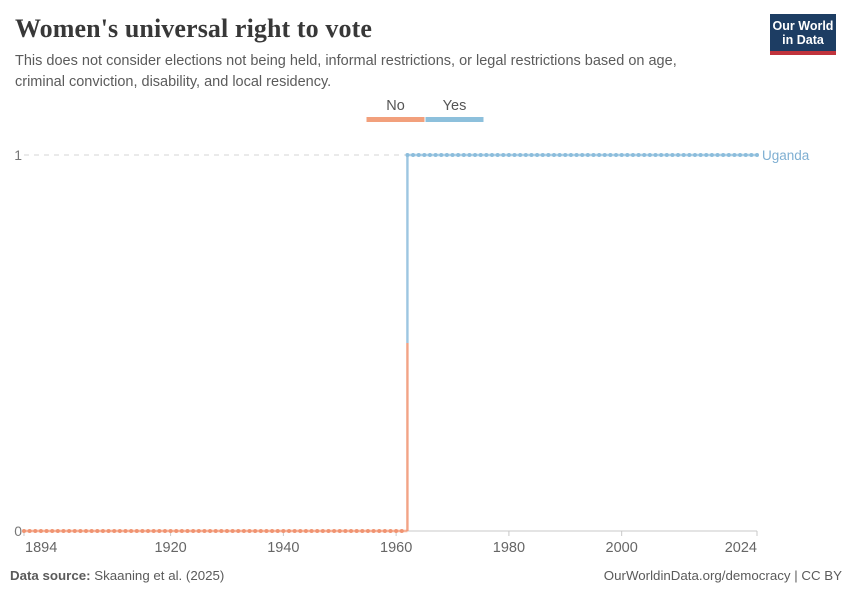  Describe the element at coordinates (509, 548) in the screenshot. I see `x-axis-label: 1980` at that location.